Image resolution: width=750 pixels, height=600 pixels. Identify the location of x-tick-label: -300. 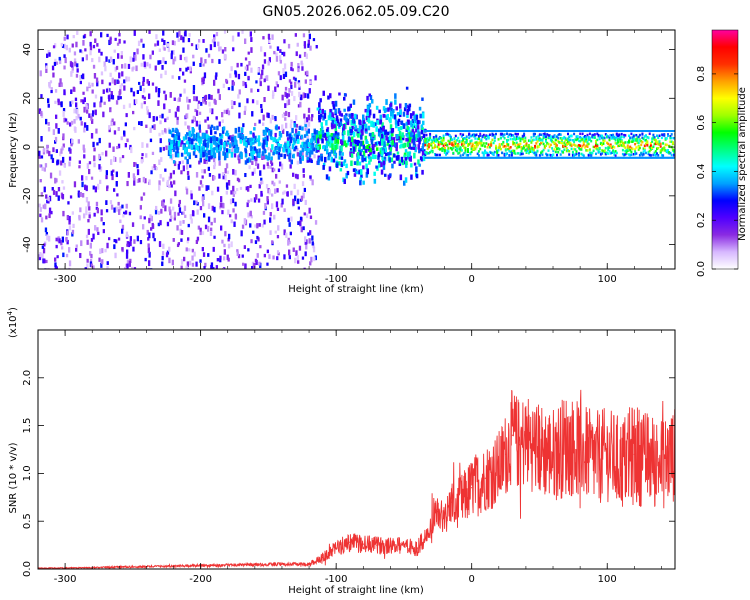
(65, 579).